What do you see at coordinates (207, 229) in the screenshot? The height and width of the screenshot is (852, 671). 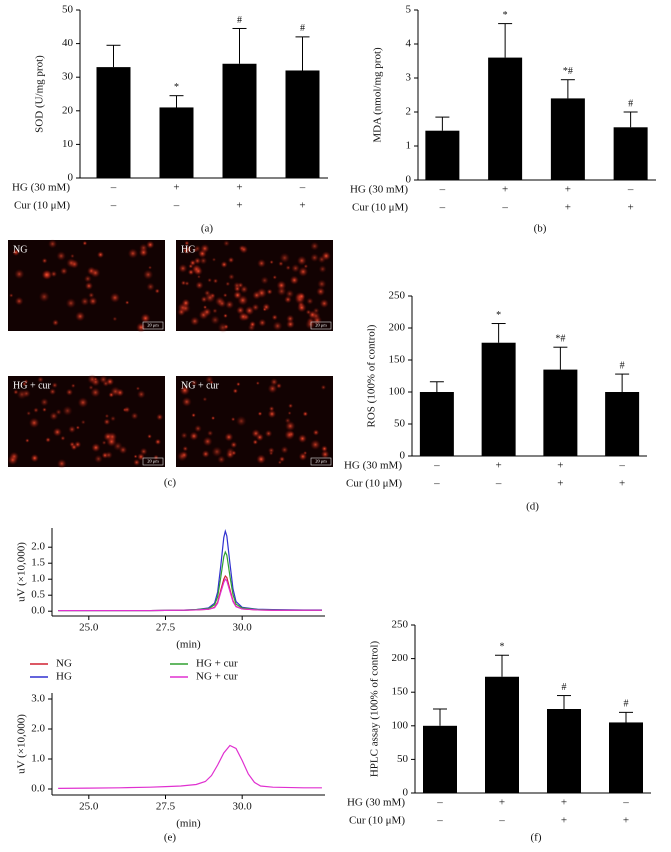 I see `panel-caption: (a)` at bounding box center [207, 229].